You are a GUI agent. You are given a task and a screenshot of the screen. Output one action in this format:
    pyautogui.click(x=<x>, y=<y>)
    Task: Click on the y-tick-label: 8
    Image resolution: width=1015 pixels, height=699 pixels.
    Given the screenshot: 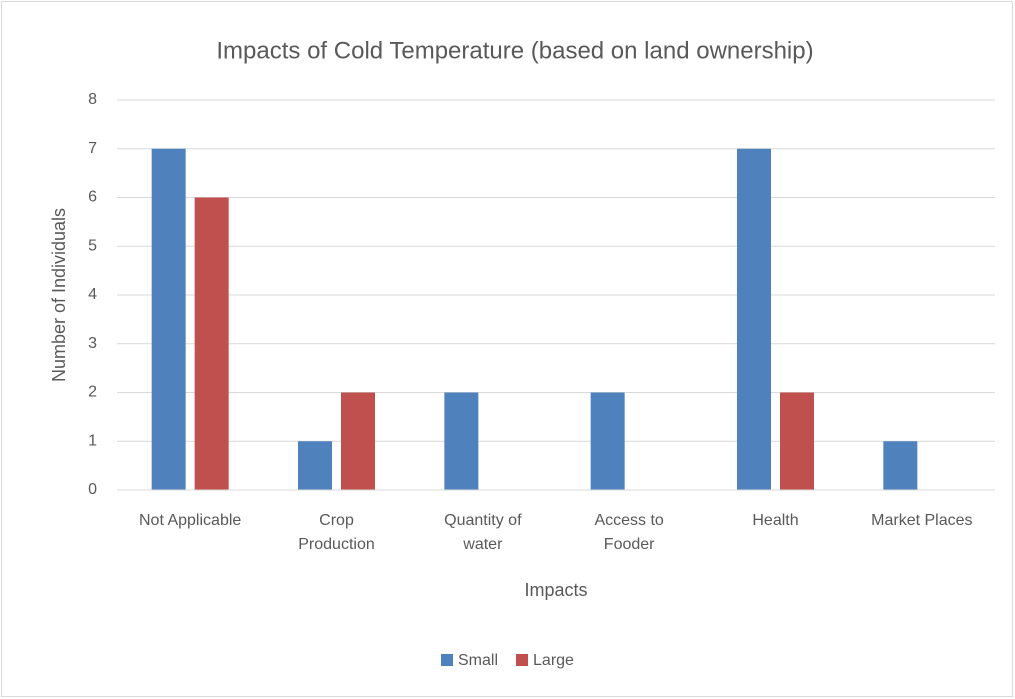 What is the action you would take?
    pyautogui.click(x=92, y=99)
    